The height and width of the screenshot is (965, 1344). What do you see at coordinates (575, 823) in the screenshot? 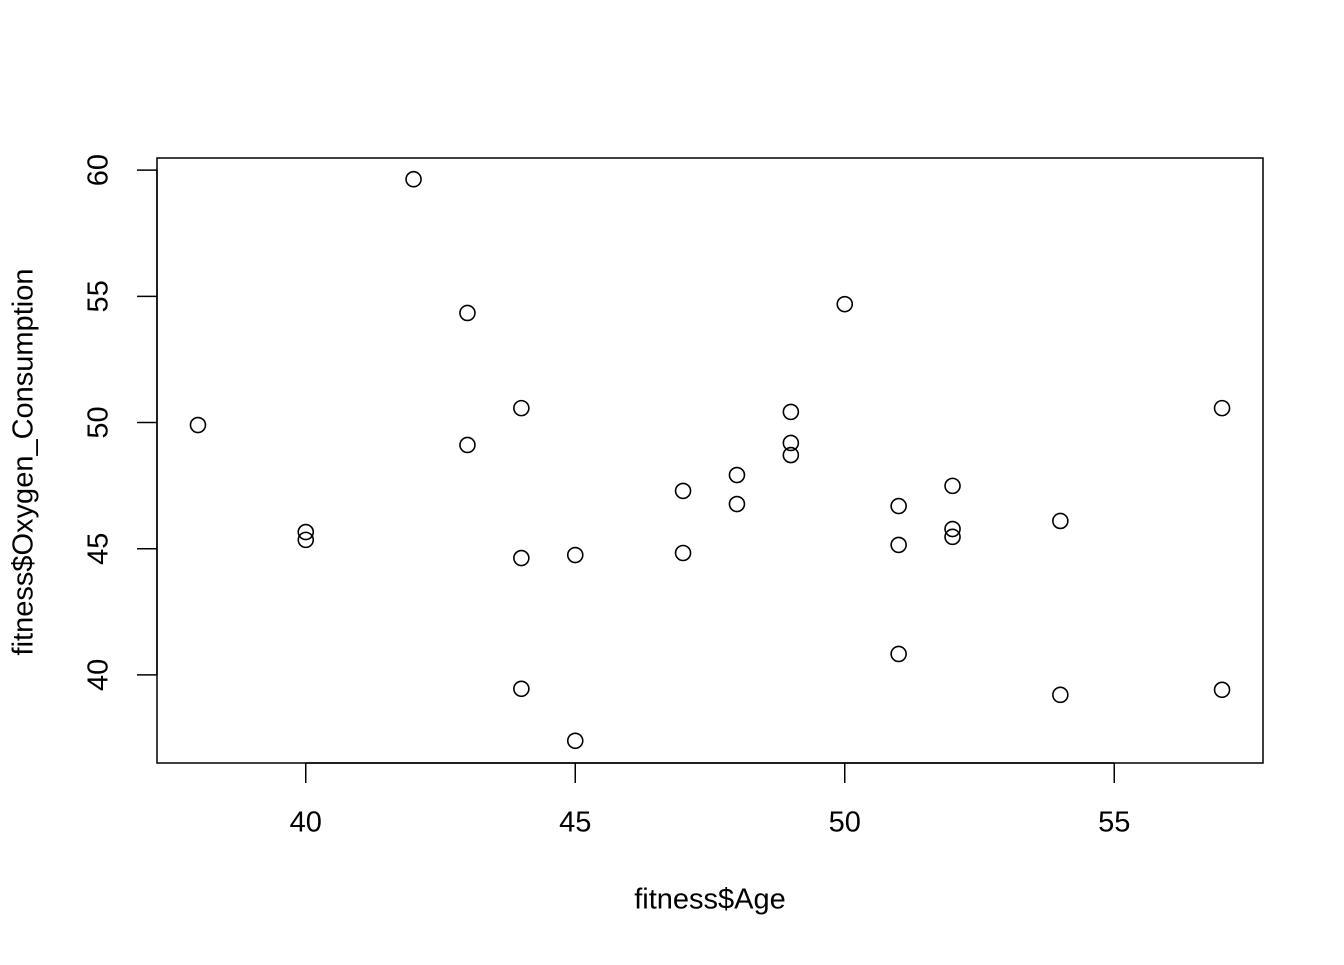
I see `x-tick-label: 45` at bounding box center [575, 823].